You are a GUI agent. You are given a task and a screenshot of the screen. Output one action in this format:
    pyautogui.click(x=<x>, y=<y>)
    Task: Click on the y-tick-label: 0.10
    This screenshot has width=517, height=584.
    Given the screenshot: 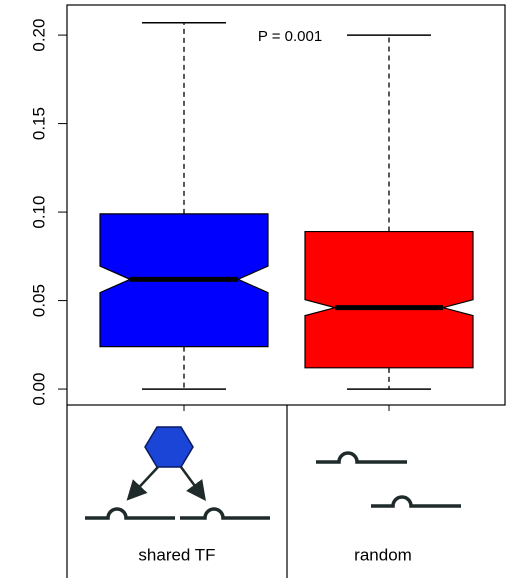 What is the action you would take?
    pyautogui.click(x=38, y=212)
    